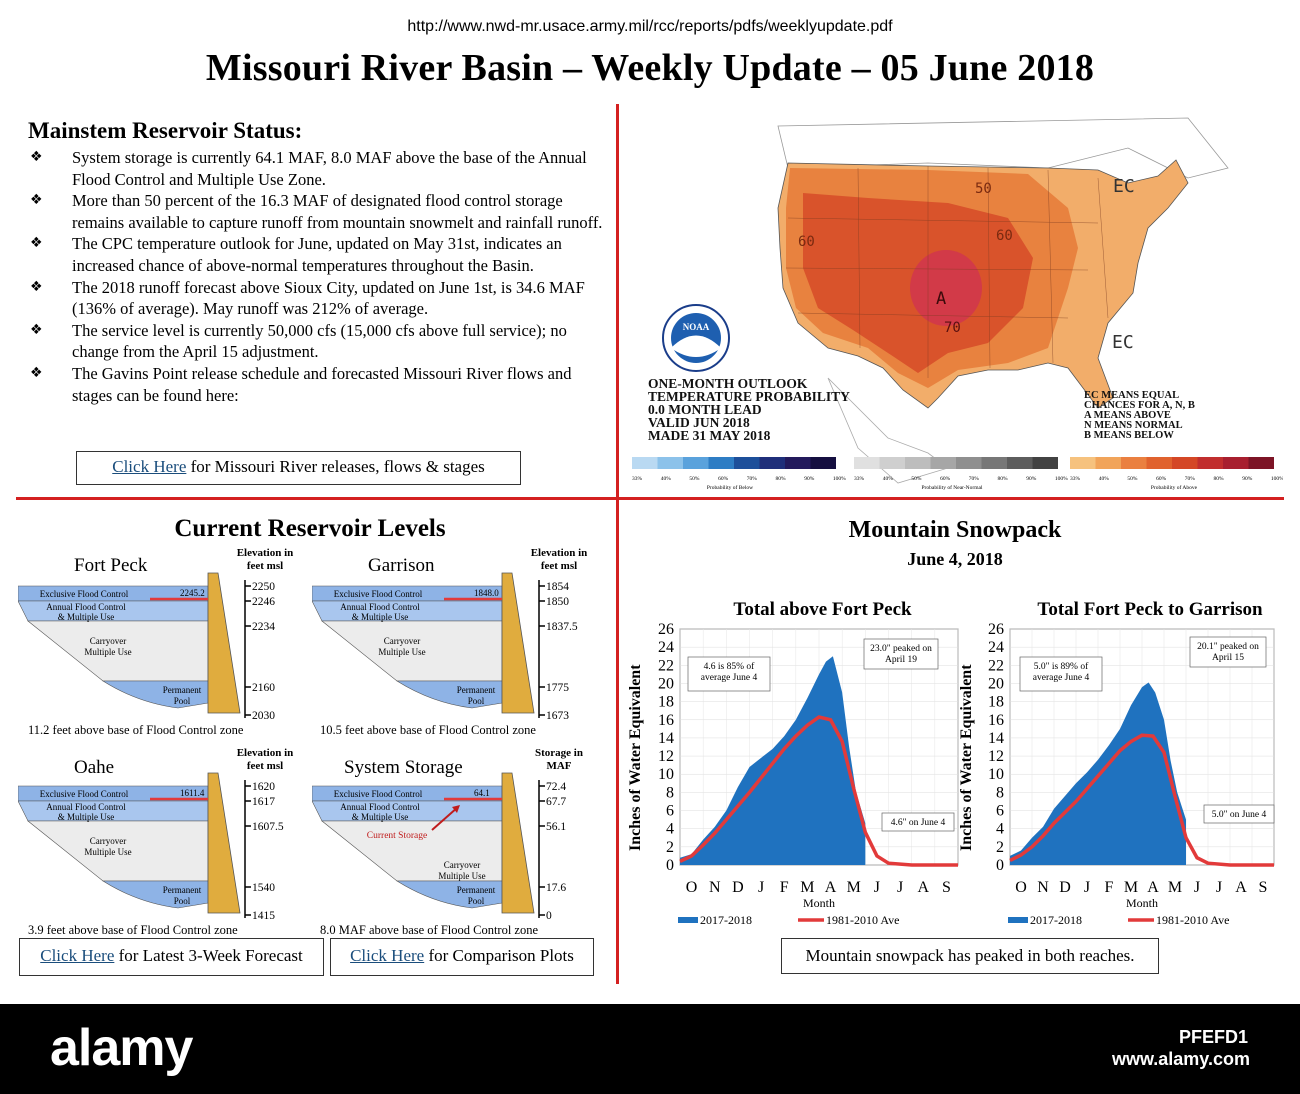 The height and width of the screenshot is (1094, 1300). What do you see at coordinates (387, 955) in the screenshot?
I see `comparison-link: Click Here` at bounding box center [387, 955].